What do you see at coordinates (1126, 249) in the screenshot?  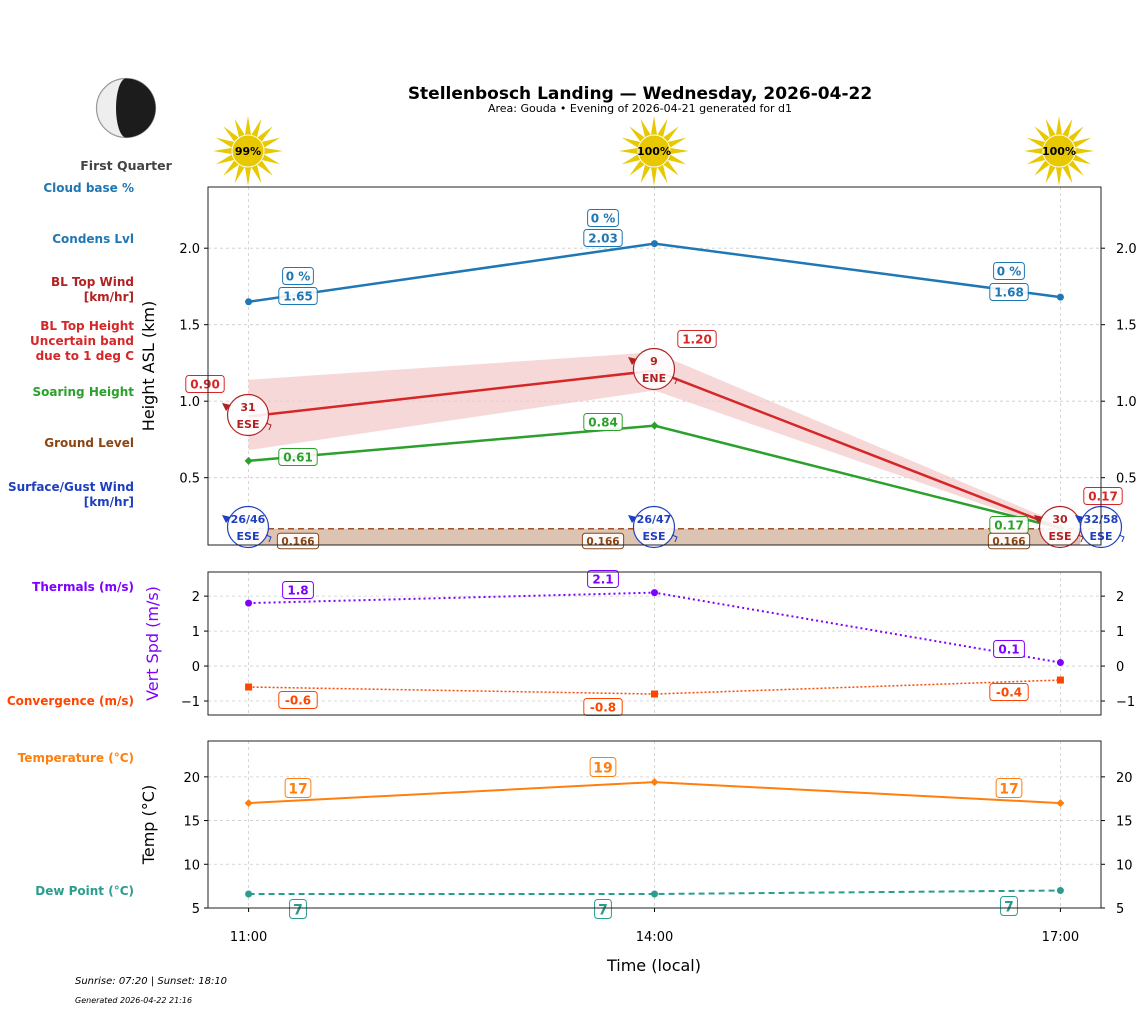 I see `y-tick-label-right: 2.0` at bounding box center [1126, 249].